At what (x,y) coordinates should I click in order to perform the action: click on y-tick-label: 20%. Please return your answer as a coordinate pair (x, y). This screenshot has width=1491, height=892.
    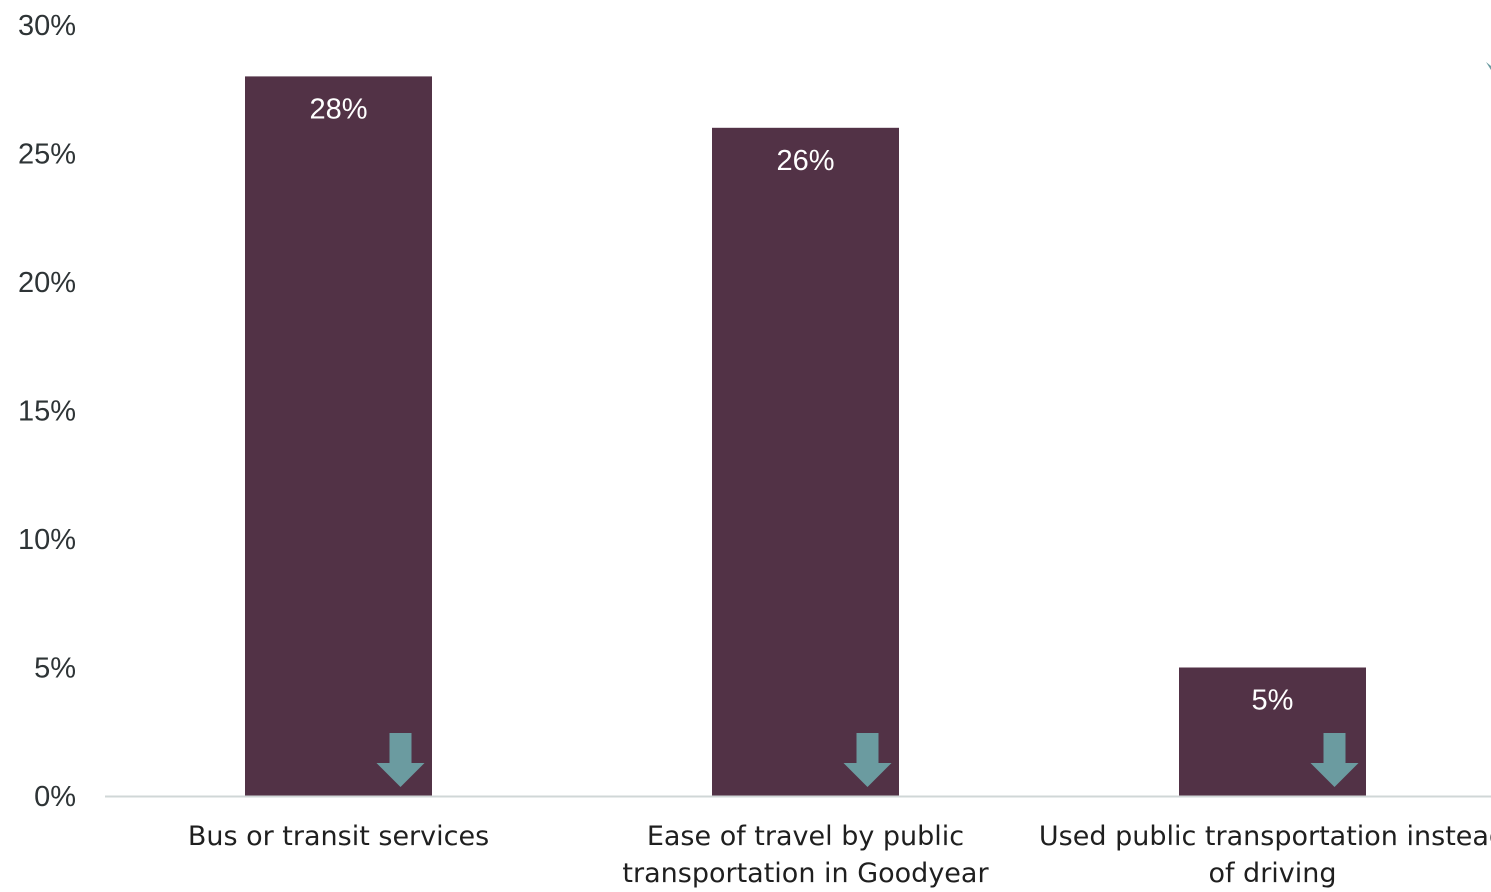
    Looking at the image, I should click on (47, 283).